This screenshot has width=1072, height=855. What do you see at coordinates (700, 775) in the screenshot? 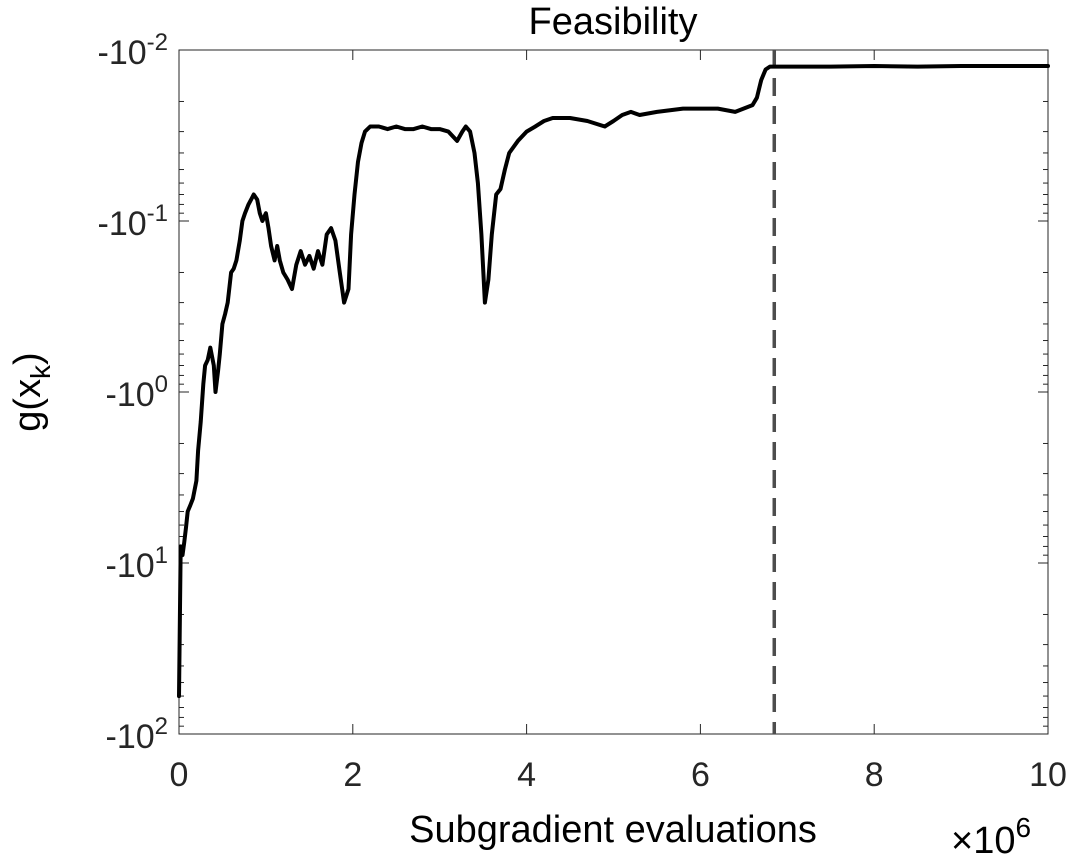
I see `x-tick-label: 6` at bounding box center [700, 775].